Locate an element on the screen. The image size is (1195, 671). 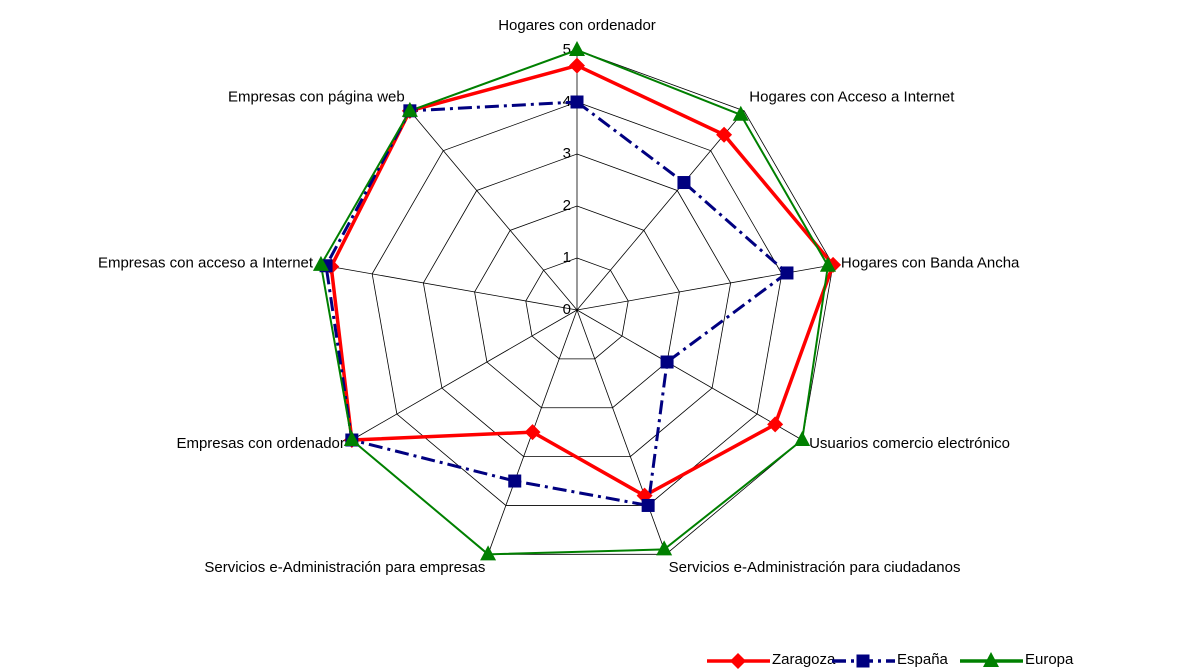
category-label: Empresas con ordenador is located at coordinates (260, 443).